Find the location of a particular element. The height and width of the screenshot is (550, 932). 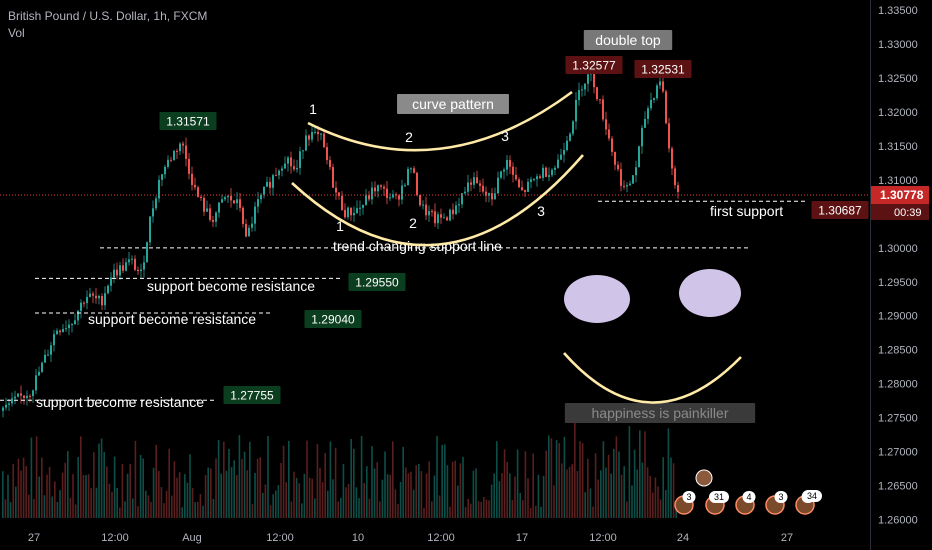

smiley-right-eye is located at coordinates (710, 293).